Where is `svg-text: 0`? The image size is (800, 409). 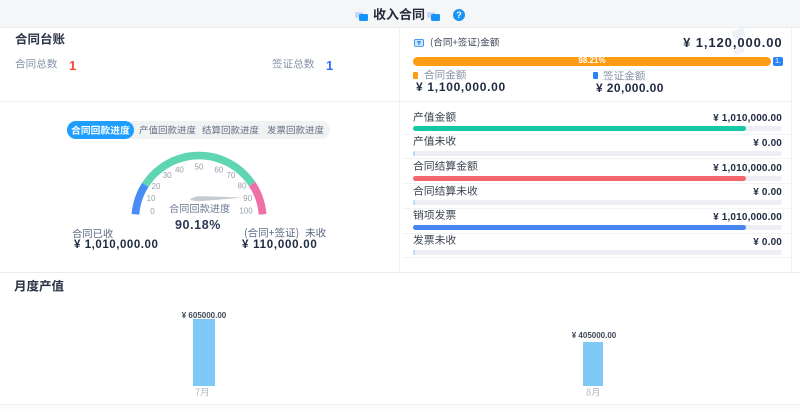 svg-text: 0 is located at coordinates (152, 211).